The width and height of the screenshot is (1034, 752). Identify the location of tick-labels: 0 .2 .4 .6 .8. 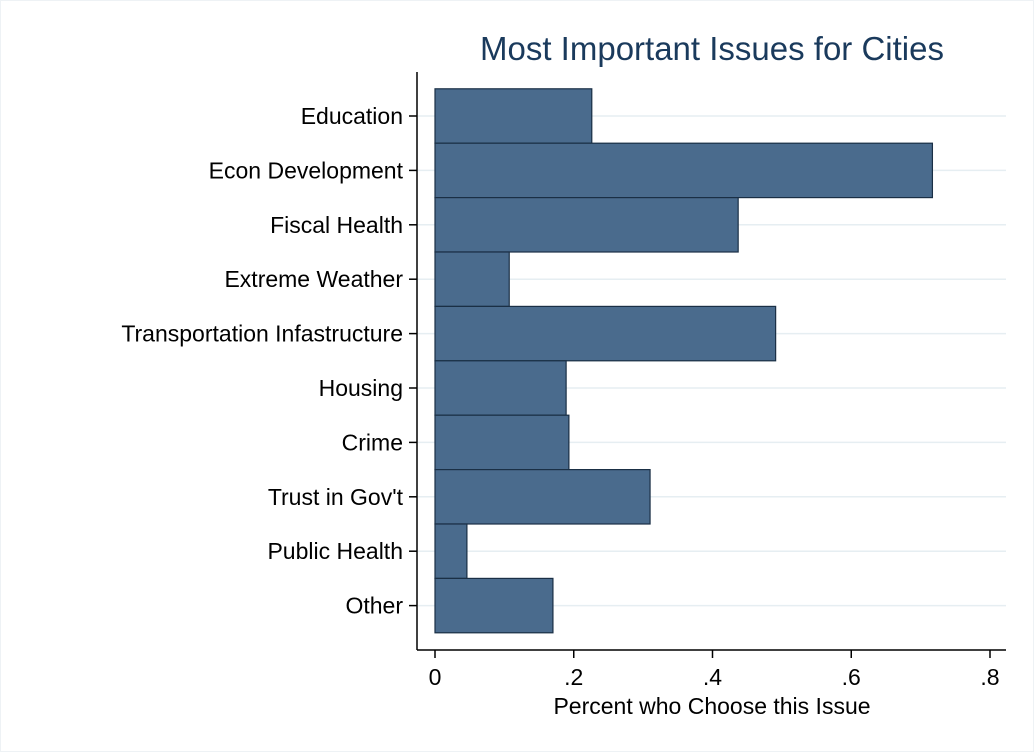
(714, 677).